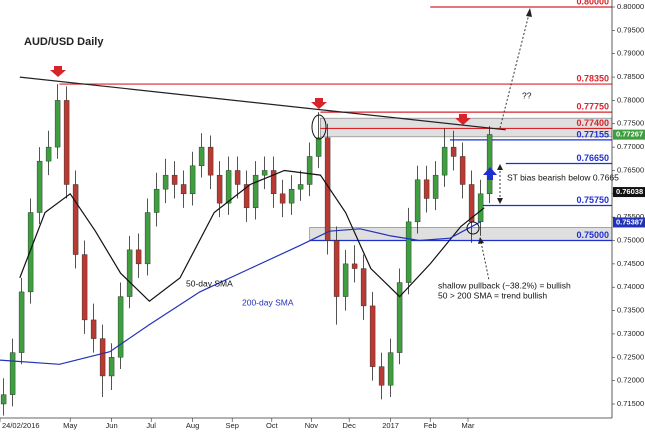 The height and width of the screenshot is (432, 645). Describe the element at coordinates (630, 146) in the screenshot. I see `y-tick-label: 0.77000` at that location.